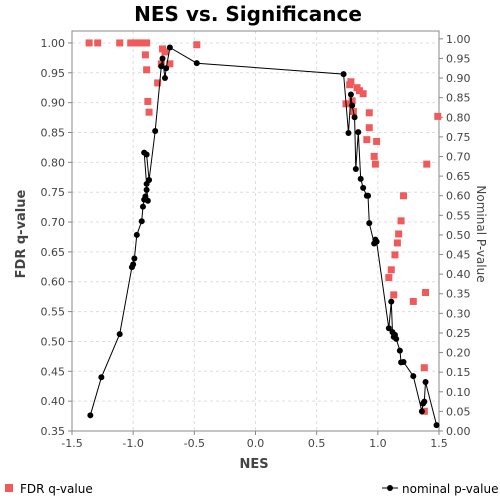 The image size is (500, 500). I want to click on y2-tick-label: 0.75, so click(458, 137).